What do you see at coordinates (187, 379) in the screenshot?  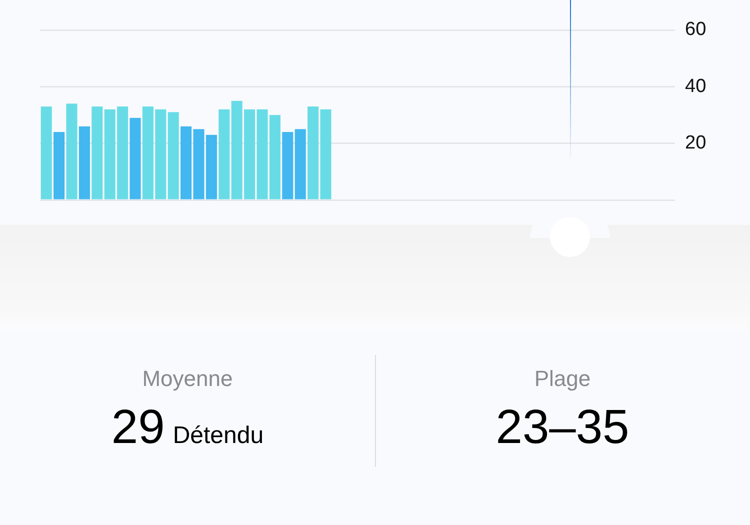 I see `text: Moyenne` at bounding box center [187, 379].